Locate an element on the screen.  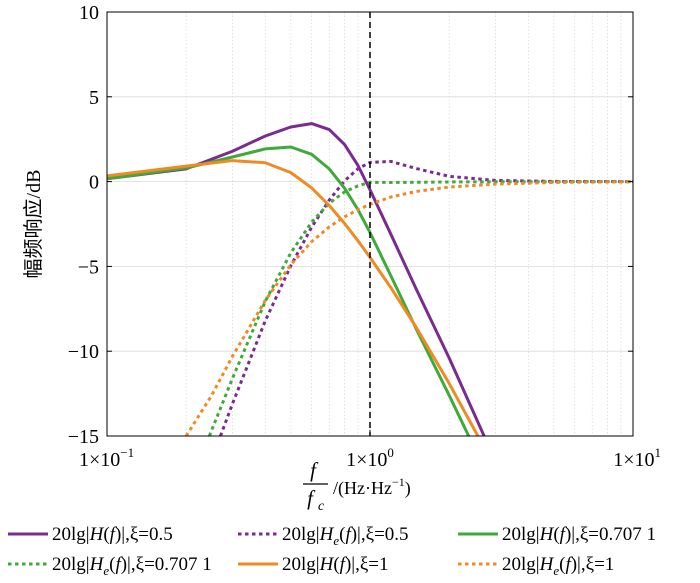
y-tick-label: −5 is located at coordinates (88, 267).